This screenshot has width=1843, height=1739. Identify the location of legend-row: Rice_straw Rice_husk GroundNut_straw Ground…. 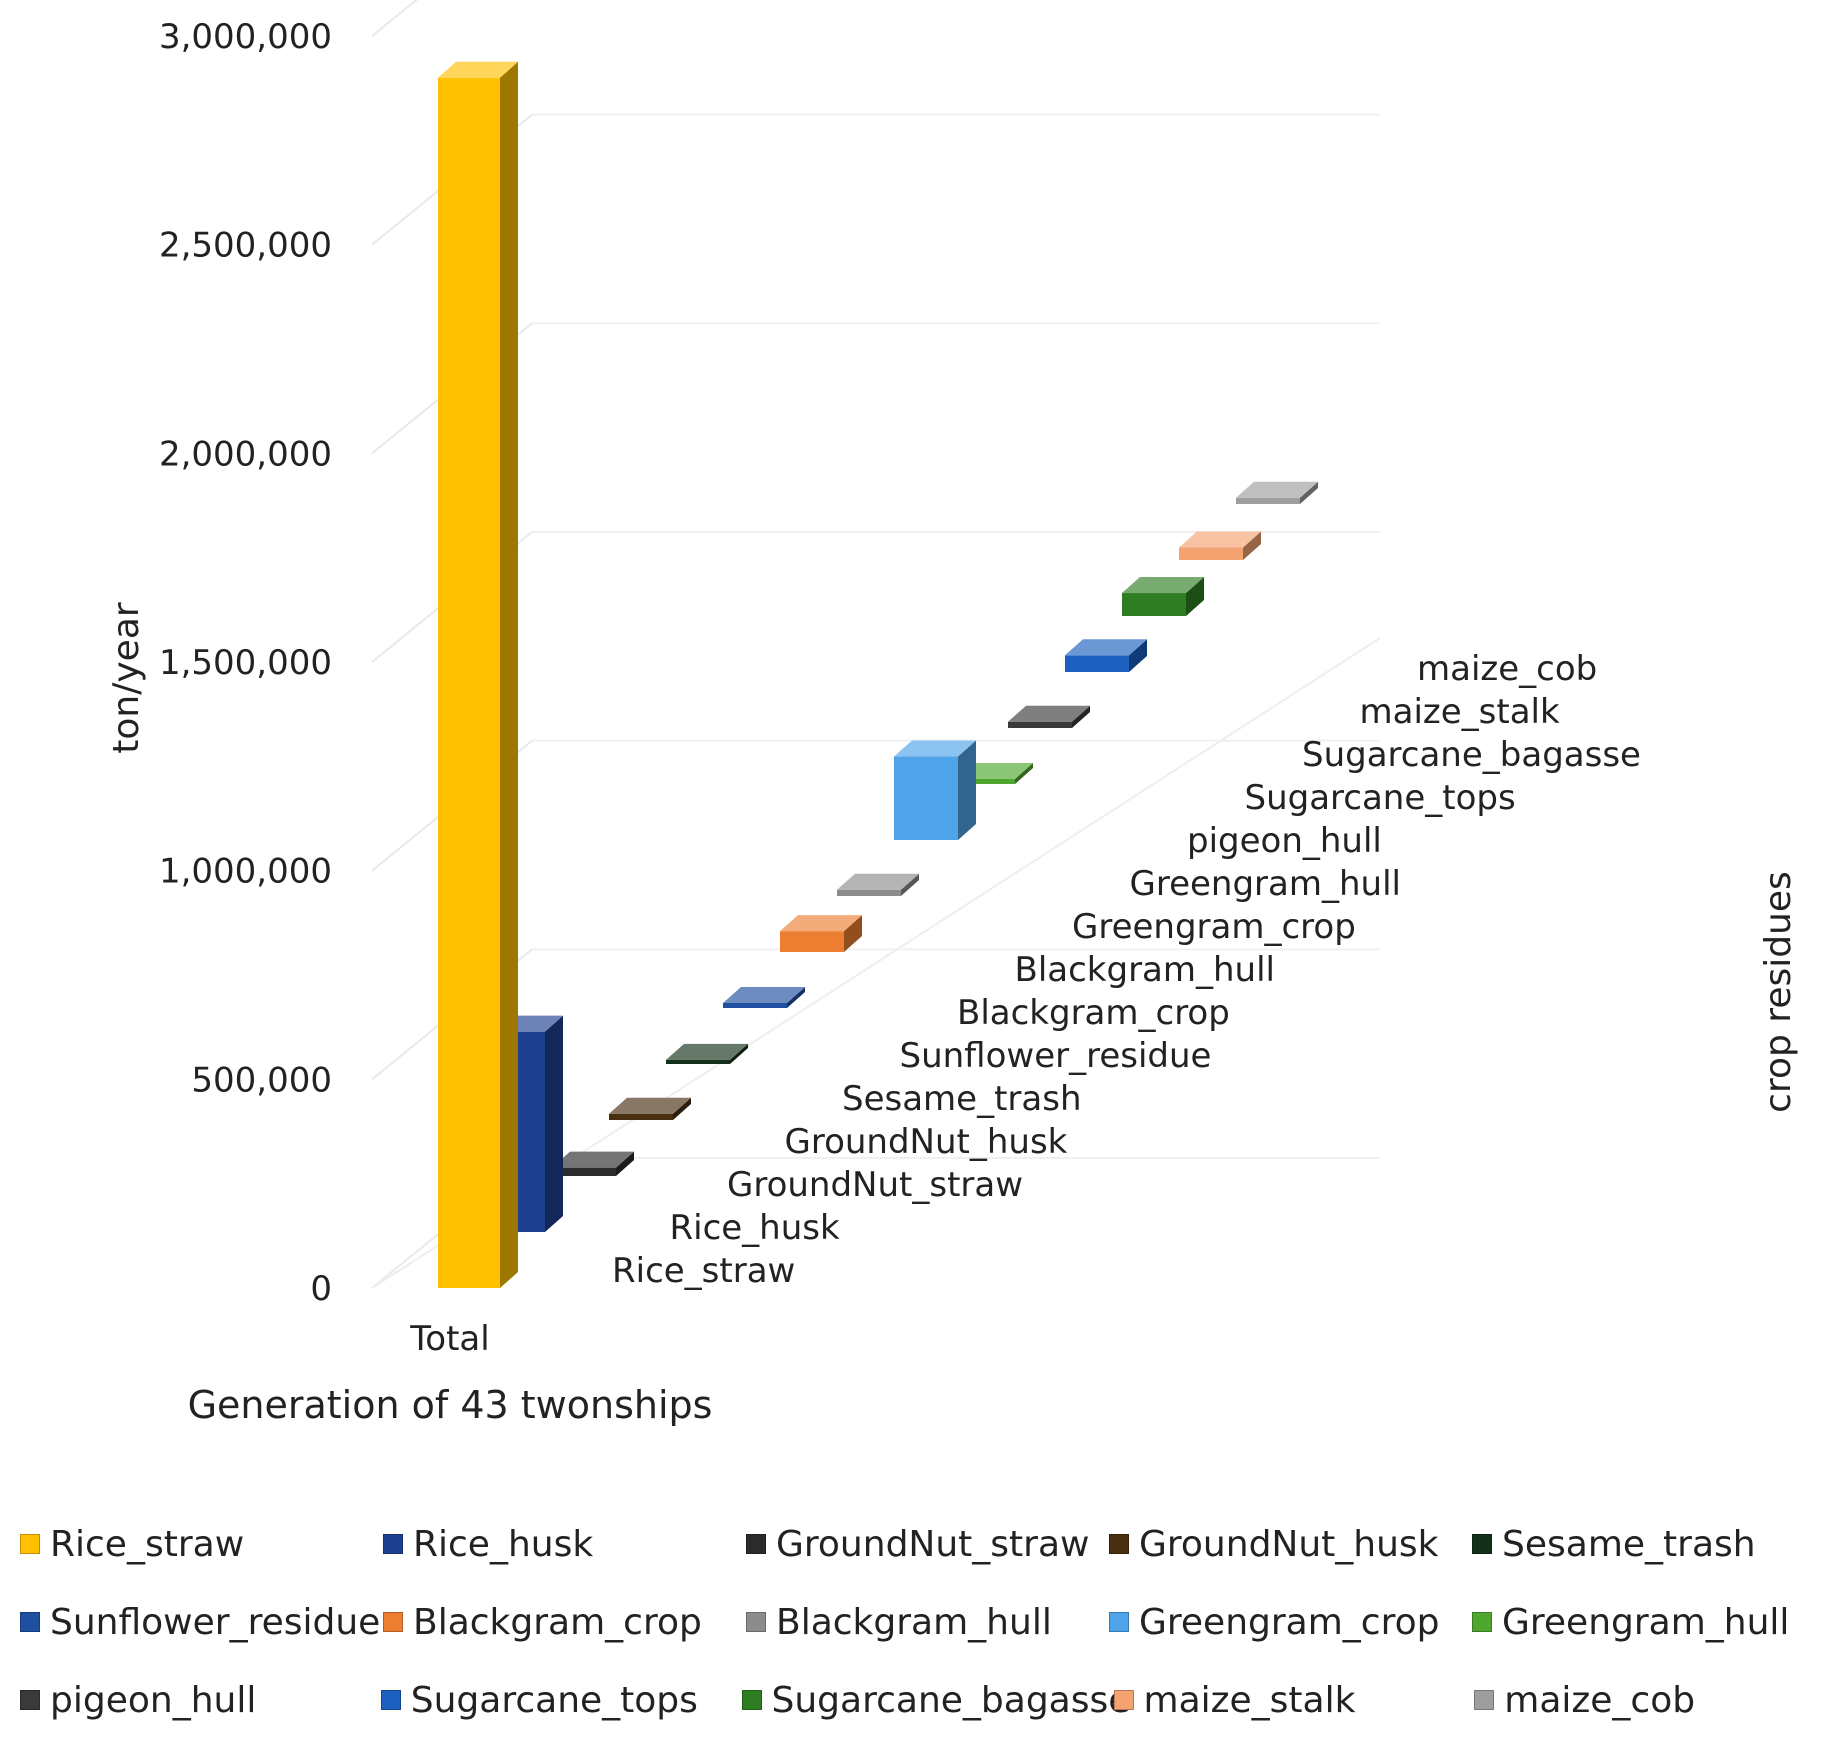
(927, 1544).